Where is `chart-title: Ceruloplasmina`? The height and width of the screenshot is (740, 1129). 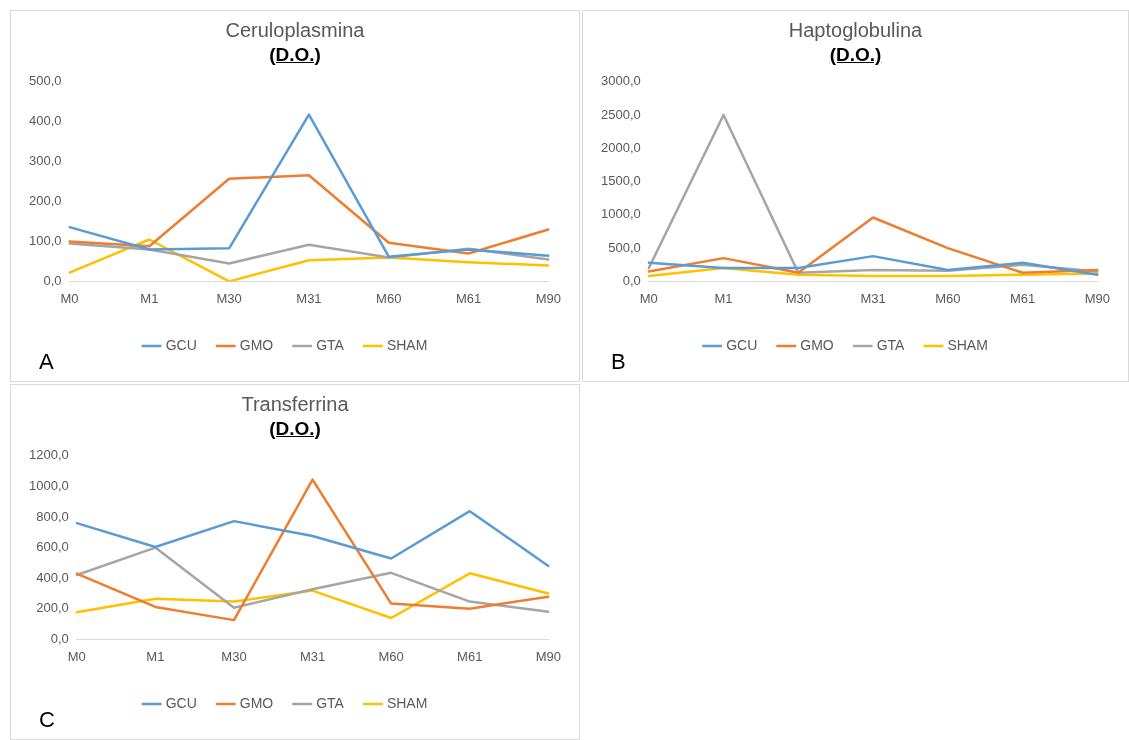
chart-title: Ceruloplasmina is located at coordinates (295, 30).